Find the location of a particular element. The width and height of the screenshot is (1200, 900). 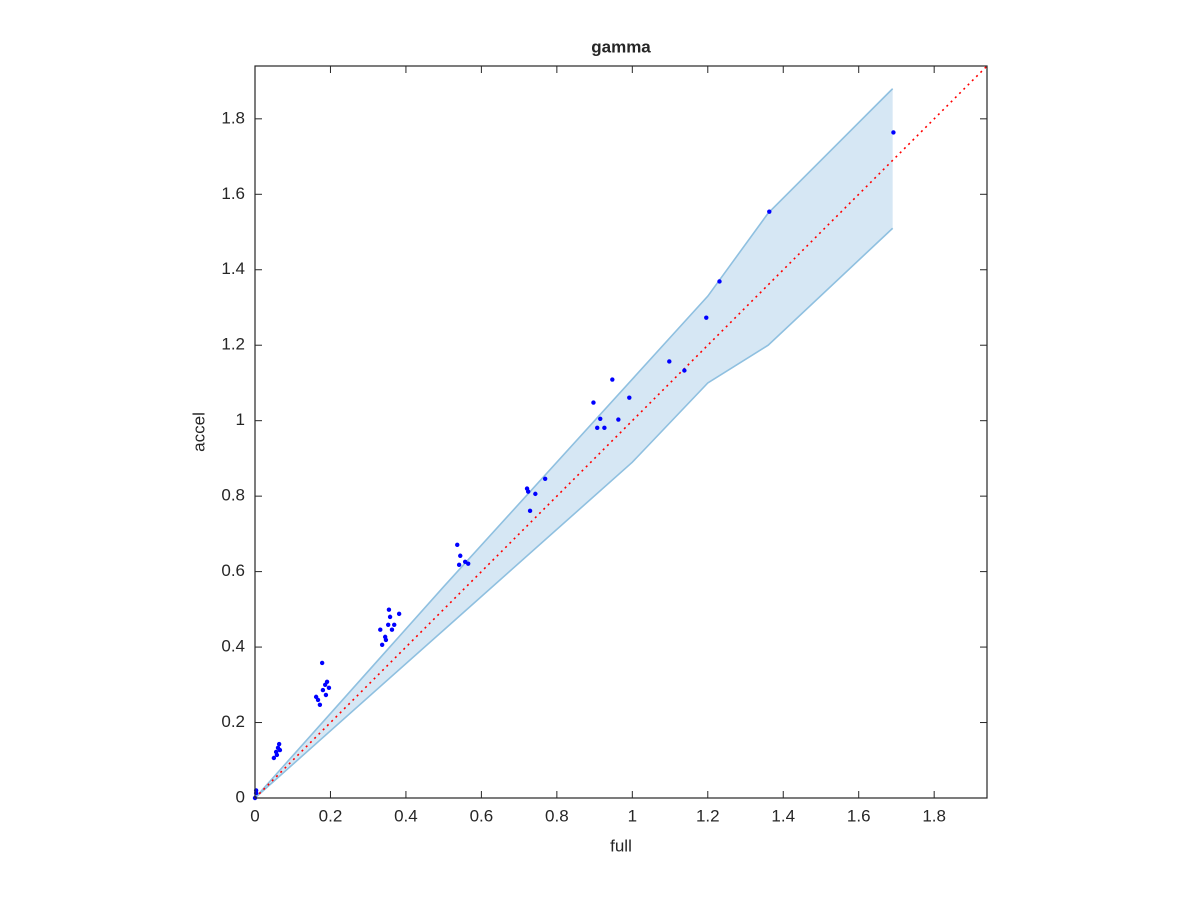

x-axis-label: full is located at coordinates (621, 845).